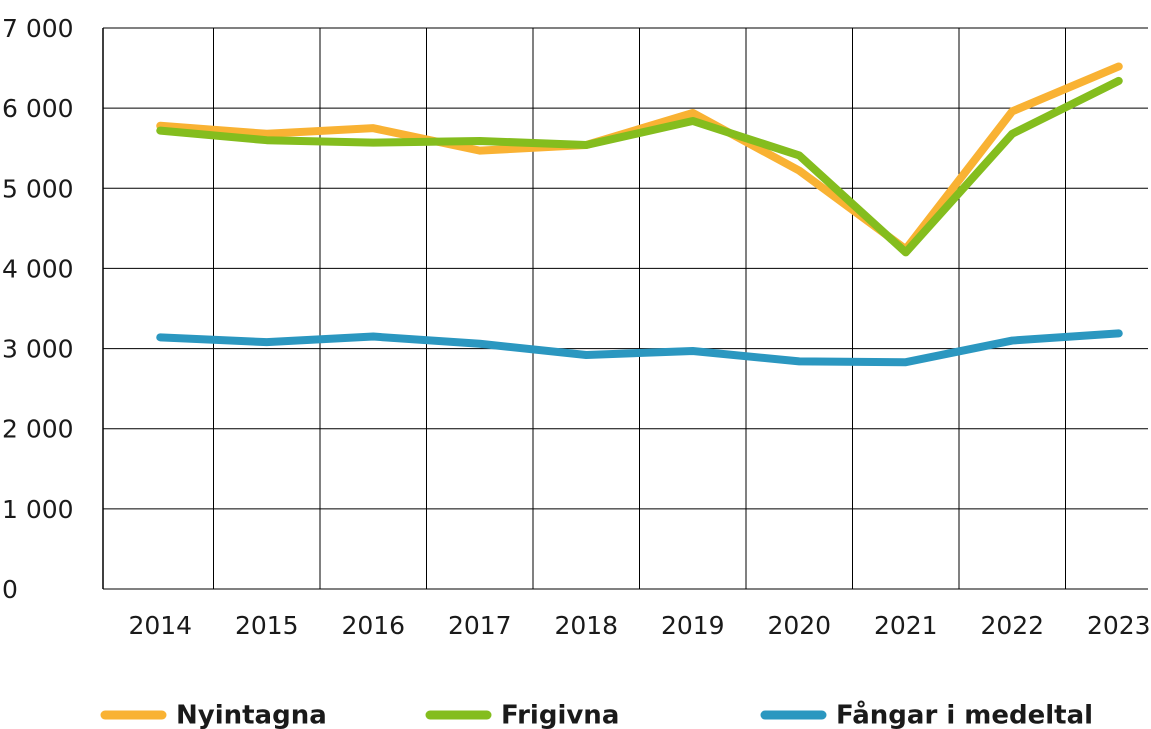  What do you see at coordinates (1119, 625) in the screenshot?
I see `x-tick-label: 2023` at bounding box center [1119, 625].